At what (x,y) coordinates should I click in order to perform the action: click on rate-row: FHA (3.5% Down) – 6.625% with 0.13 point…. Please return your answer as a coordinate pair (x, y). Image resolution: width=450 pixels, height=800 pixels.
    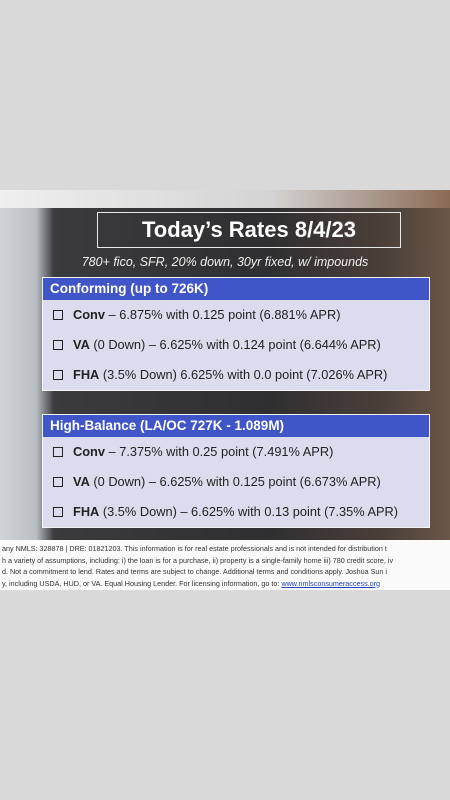
    Looking at the image, I should click on (236, 512).